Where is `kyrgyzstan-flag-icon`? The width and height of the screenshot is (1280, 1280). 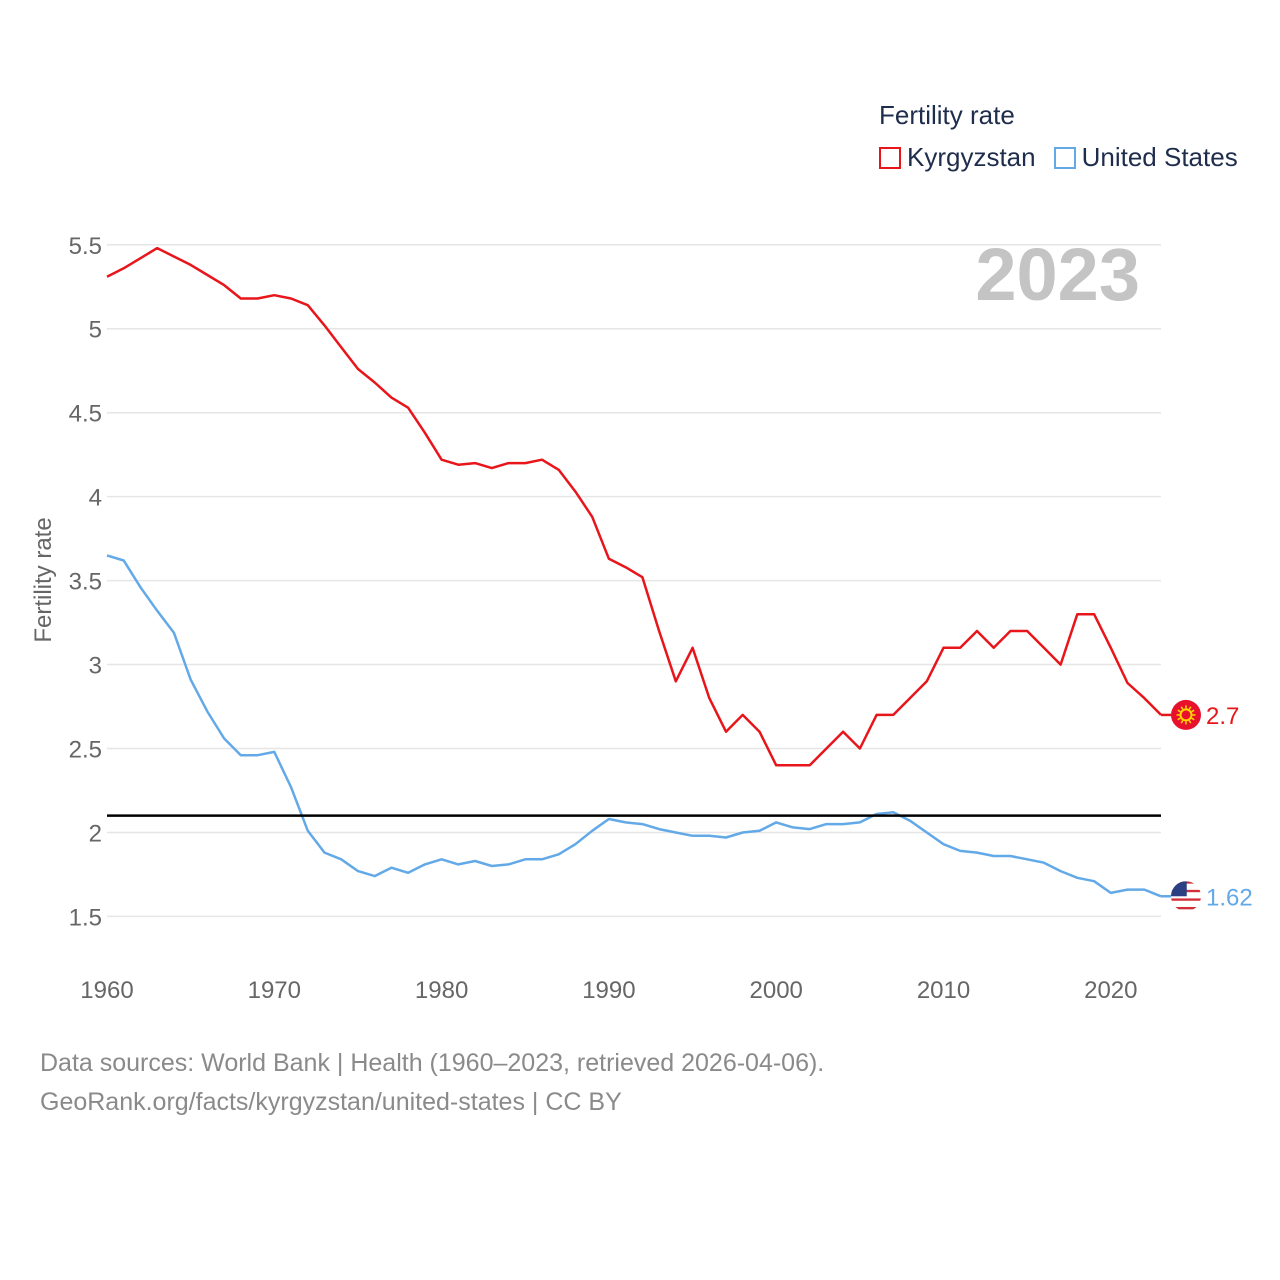 kyrgyzstan-flag-icon is located at coordinates (1186, 714).